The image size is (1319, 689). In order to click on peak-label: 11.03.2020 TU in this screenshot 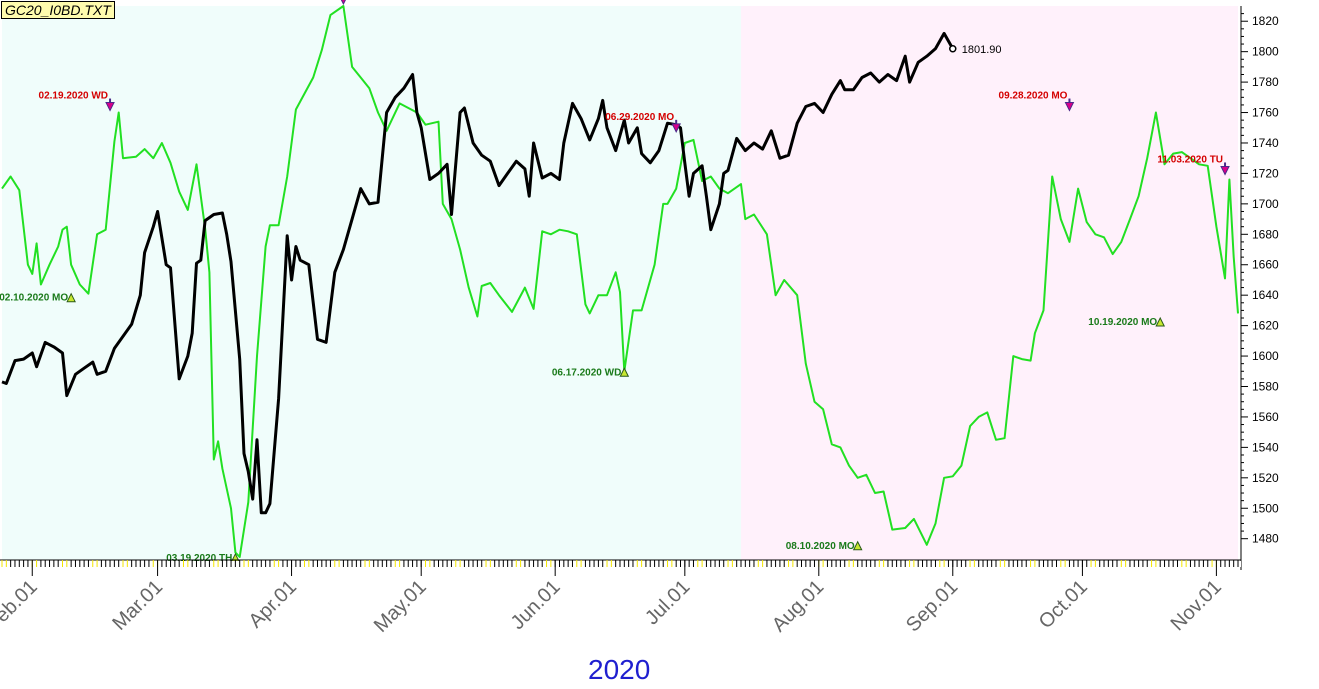, I will do `click(1190, 159)`.